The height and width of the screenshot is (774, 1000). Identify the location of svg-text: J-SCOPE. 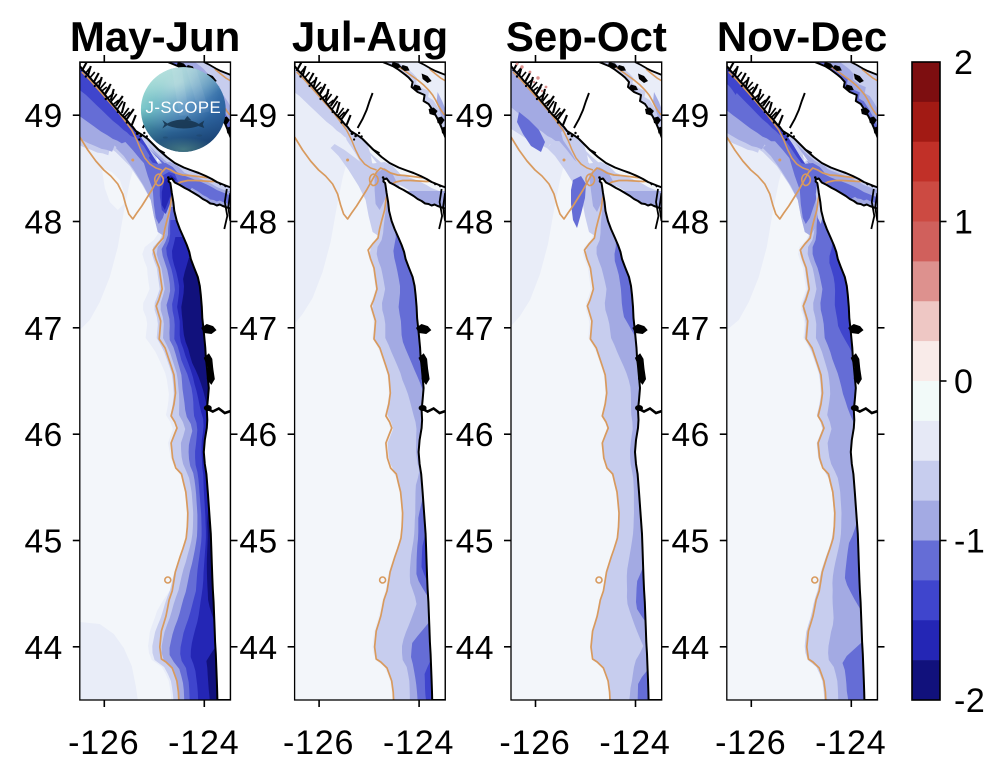
(184, 107).